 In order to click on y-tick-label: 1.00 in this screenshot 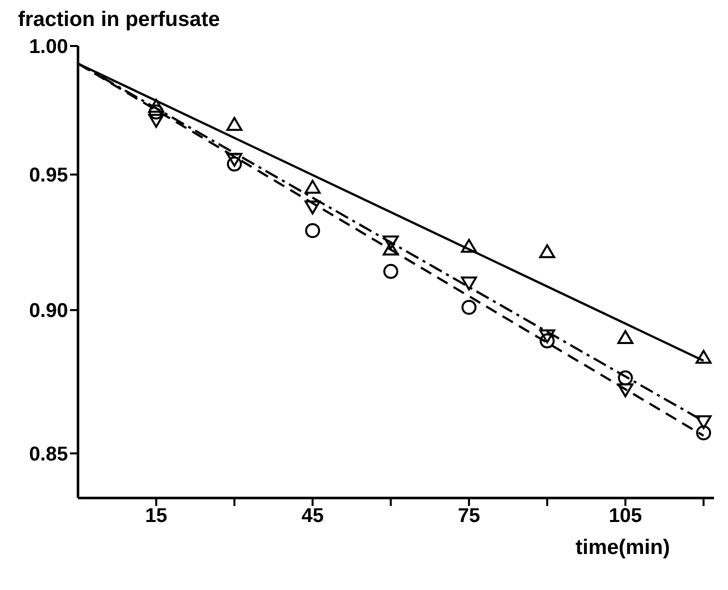, I will do `click(48, 47)`.